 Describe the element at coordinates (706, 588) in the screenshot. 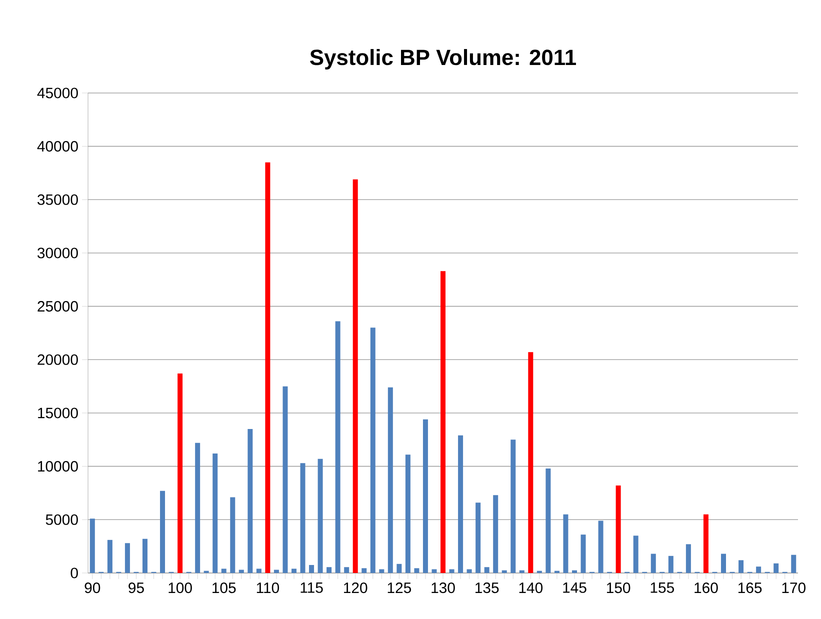

I see `x-tick-label: 160` at that location.